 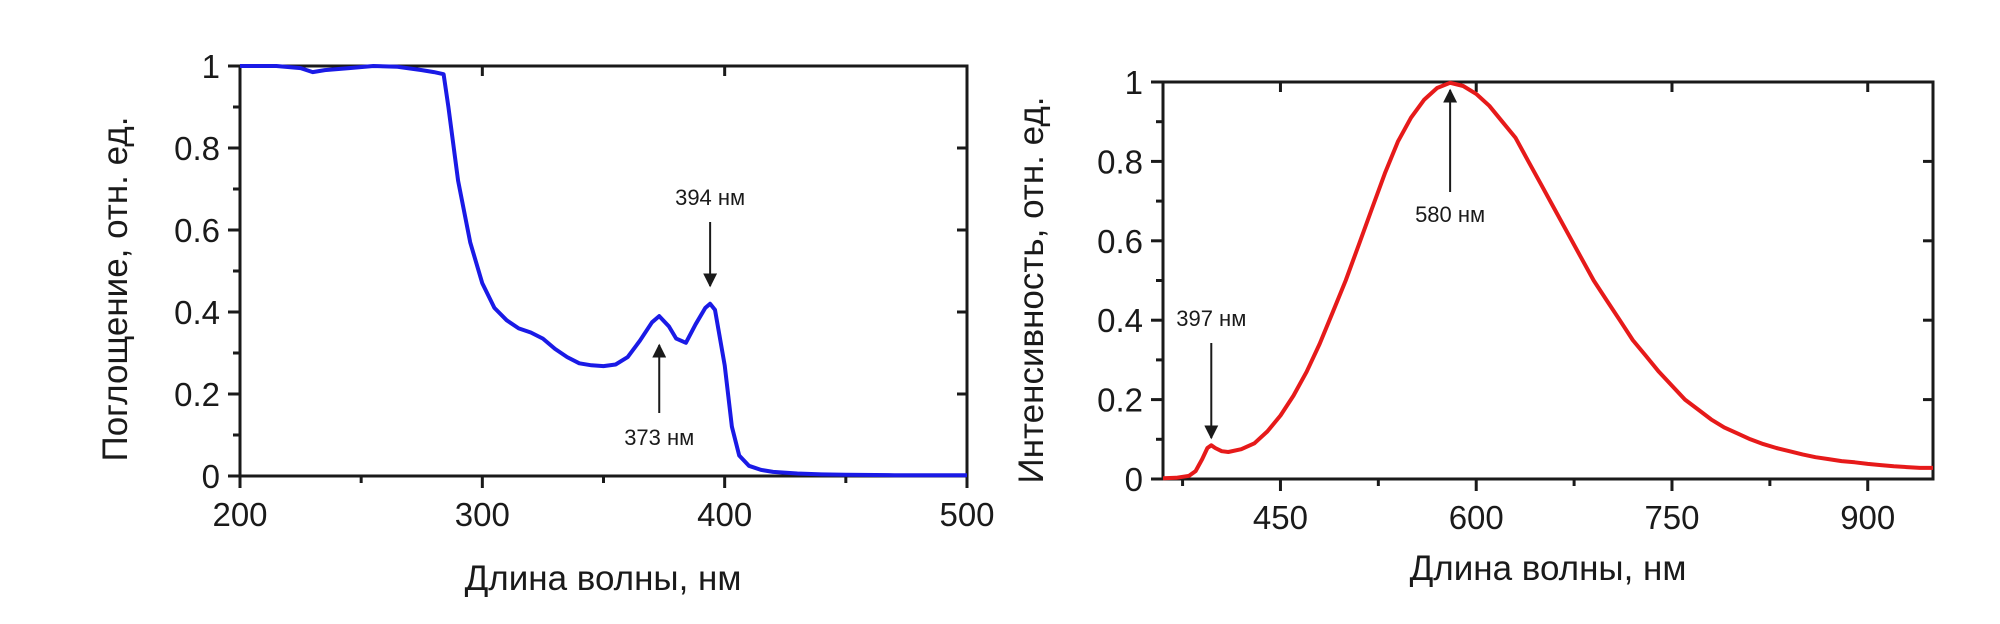 What do you see at coordinates (603, 514) in the screenshot?
I see `absorption-x-tick-labels: 200 300 400 500` at bounding box center [603, 514].